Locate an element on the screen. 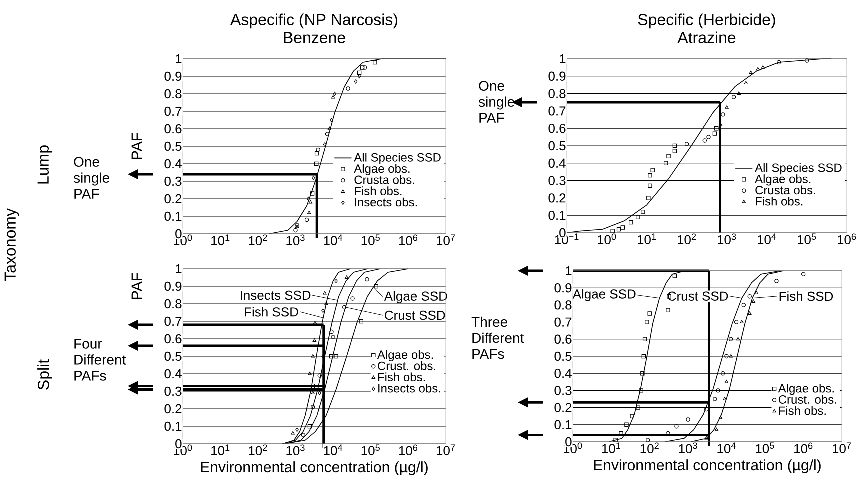  annotation: Crust SSD is located at coordinates (415, 315).